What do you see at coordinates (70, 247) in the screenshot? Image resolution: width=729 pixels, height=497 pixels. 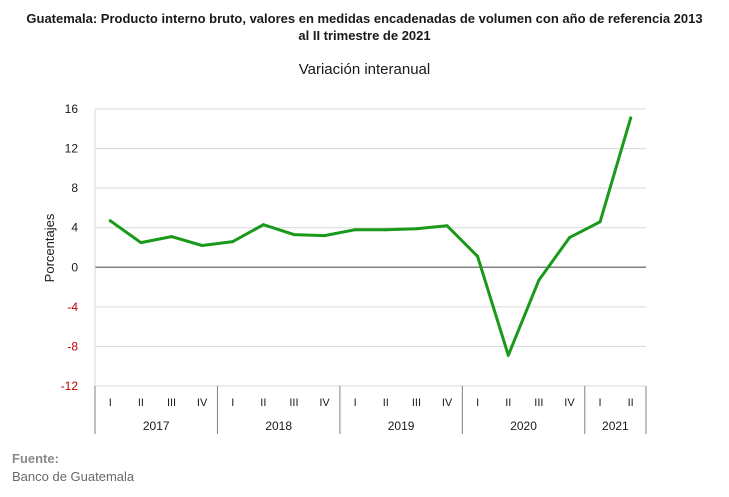 I see `y-axis-ticks: 16 12 8 4 0 -4 -8 -12` at bounding box center [70, 247].